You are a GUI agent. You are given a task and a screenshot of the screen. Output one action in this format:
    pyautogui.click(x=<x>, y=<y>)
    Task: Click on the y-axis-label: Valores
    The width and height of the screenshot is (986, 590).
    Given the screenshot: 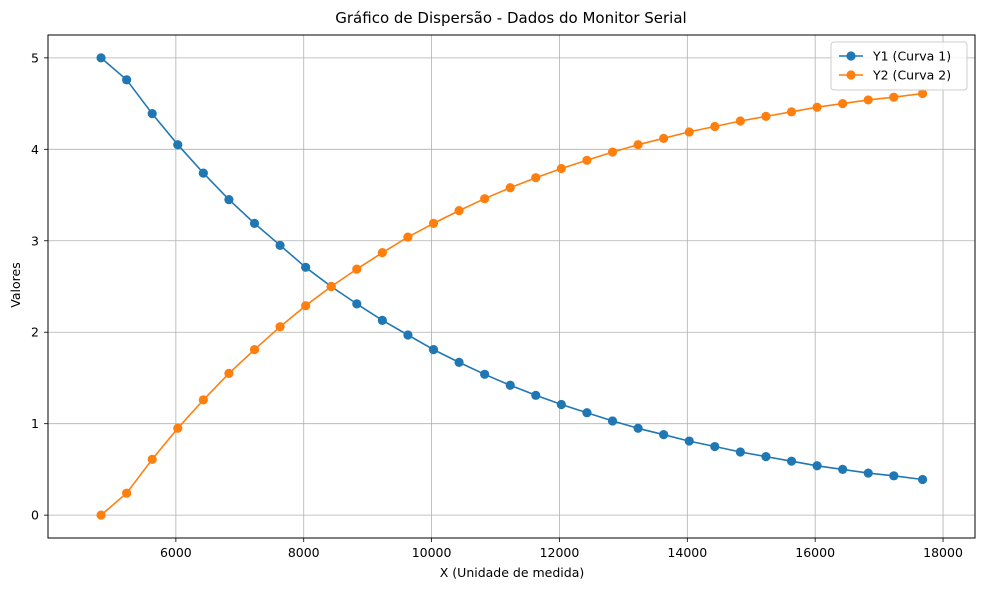 What is the action you would take?
    pyautogui.click(x=15, y=284)
    